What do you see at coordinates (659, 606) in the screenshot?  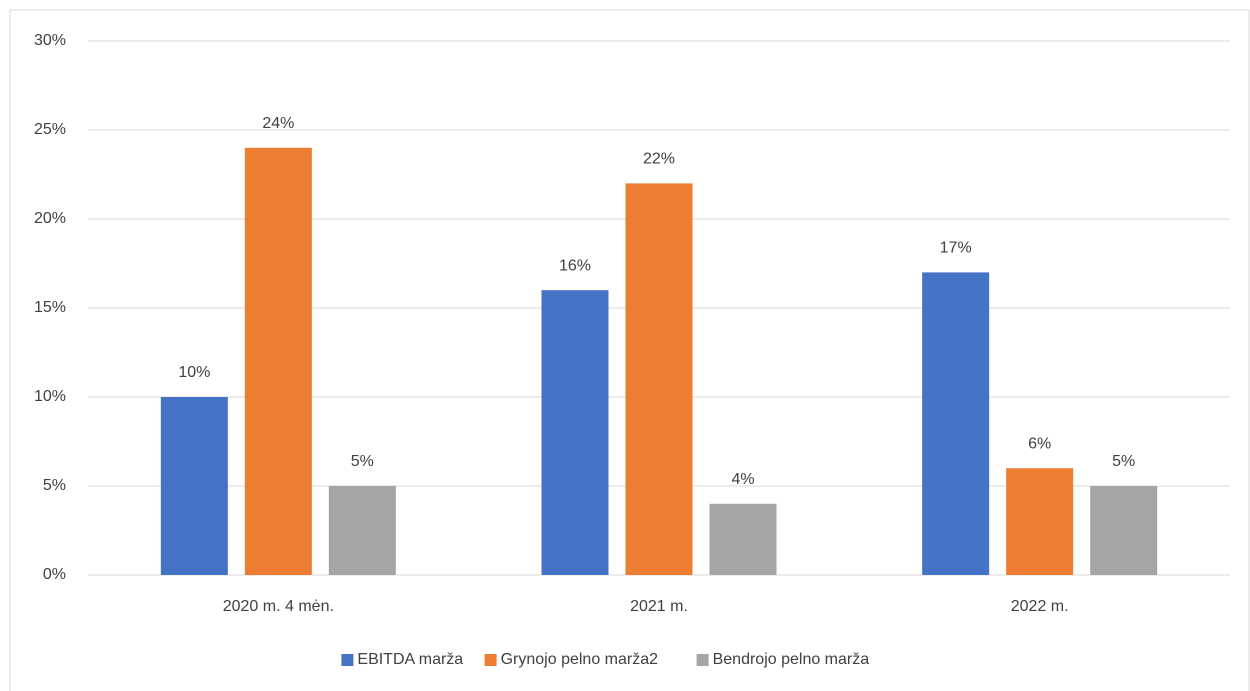 I see `x-tick-label: 2021 m.` at bounding box center [659, 606].